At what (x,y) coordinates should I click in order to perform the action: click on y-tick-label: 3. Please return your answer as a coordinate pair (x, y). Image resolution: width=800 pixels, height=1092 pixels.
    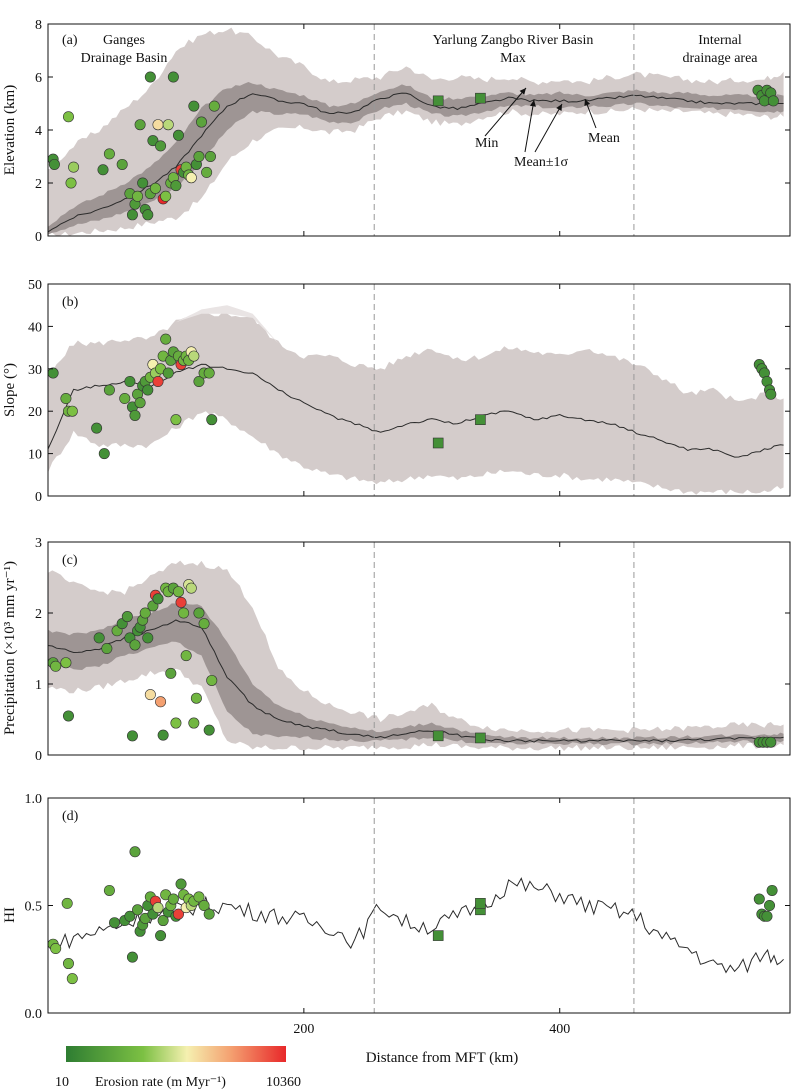
    Looking at the image, I should click on (38, 543).